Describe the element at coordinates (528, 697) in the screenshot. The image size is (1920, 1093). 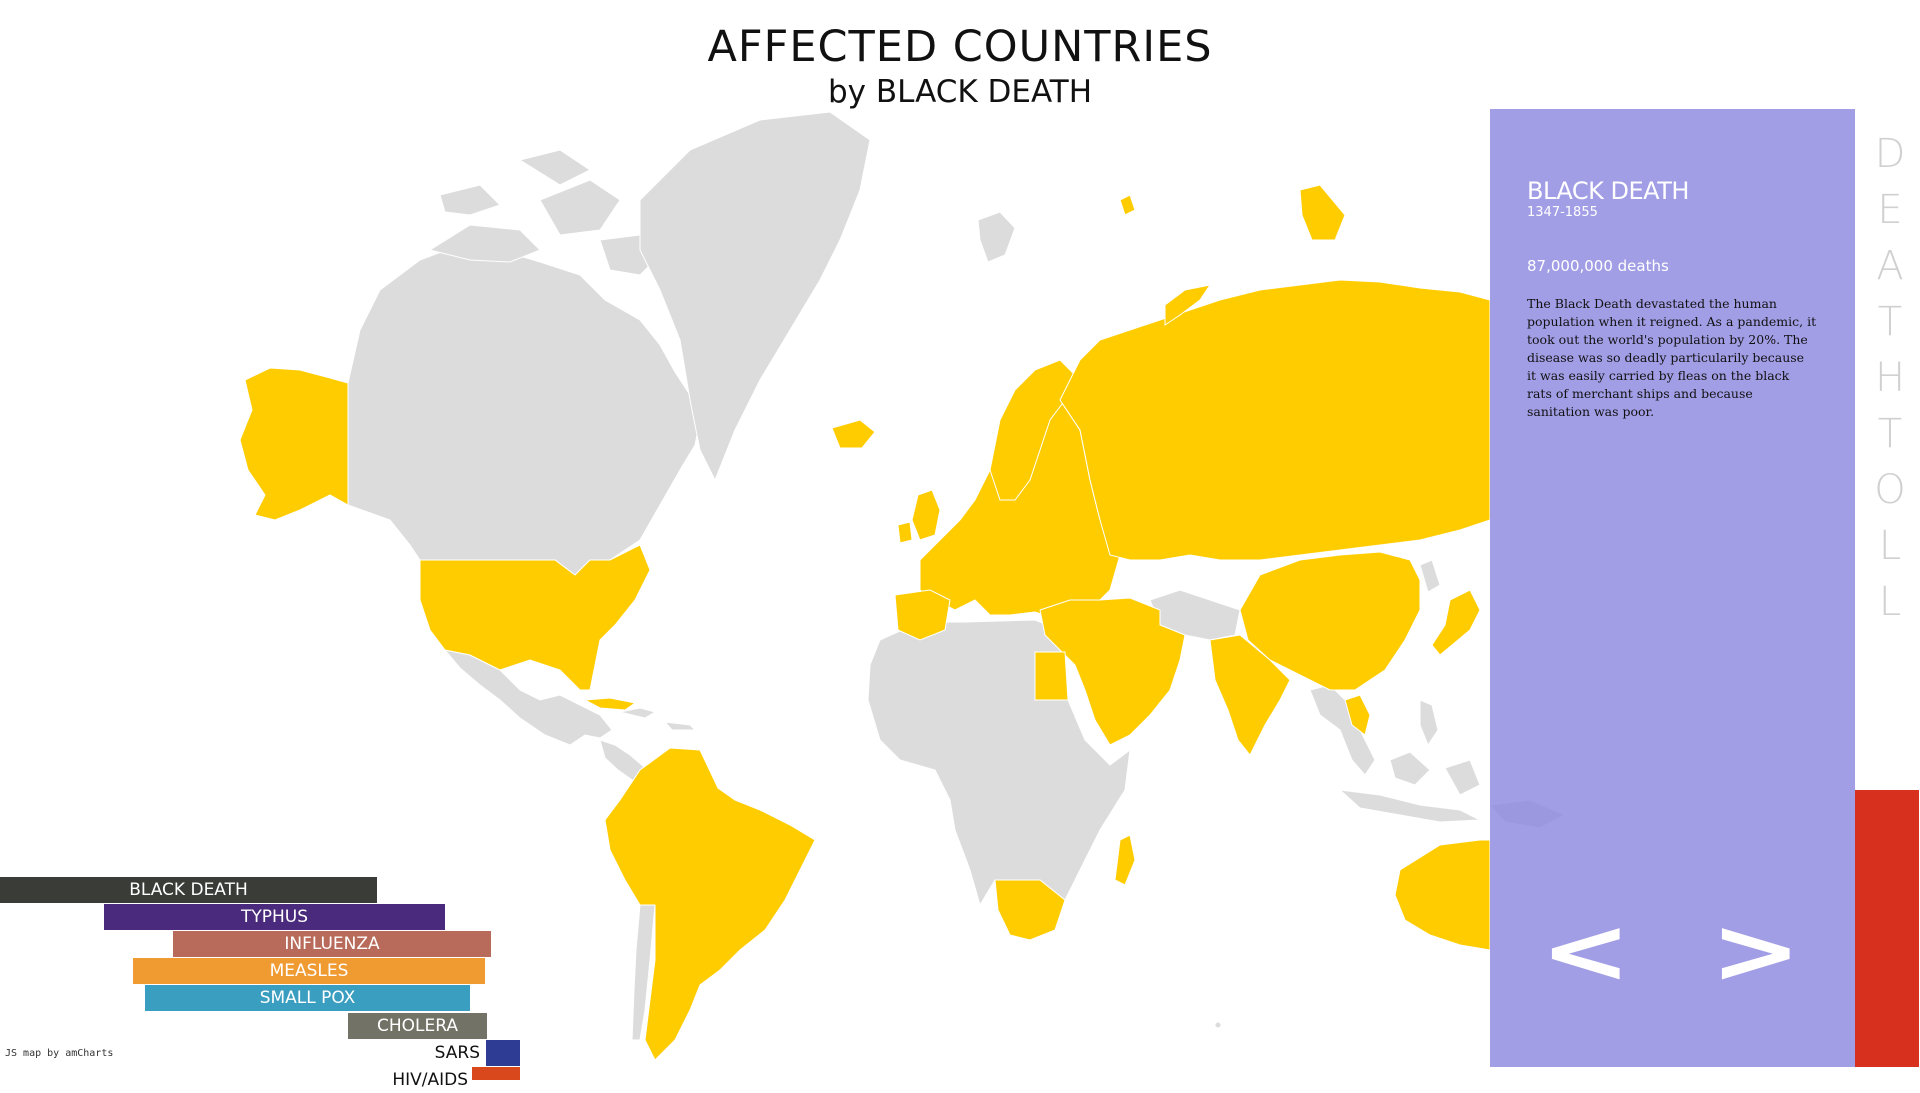
I see `mexico` at that location.